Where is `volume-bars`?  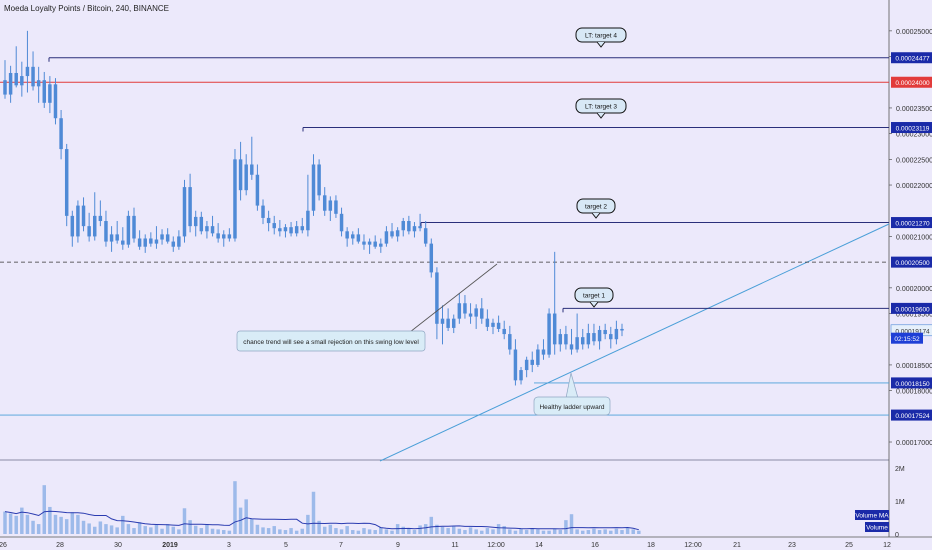 volume-bars is located at coordinates (322, 507).